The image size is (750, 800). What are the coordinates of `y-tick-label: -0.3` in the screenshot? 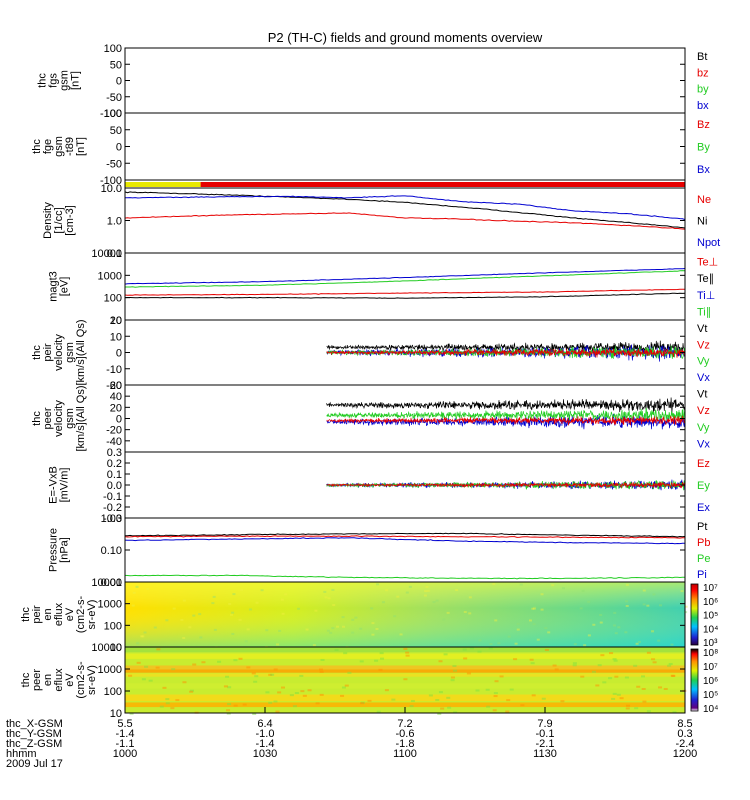 It's located at (112, 519).